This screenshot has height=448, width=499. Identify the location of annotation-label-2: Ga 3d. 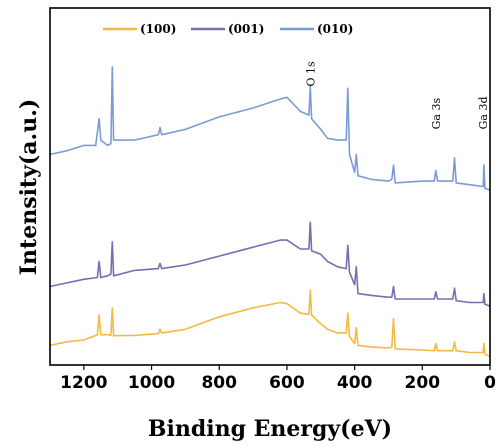
(483, 113).